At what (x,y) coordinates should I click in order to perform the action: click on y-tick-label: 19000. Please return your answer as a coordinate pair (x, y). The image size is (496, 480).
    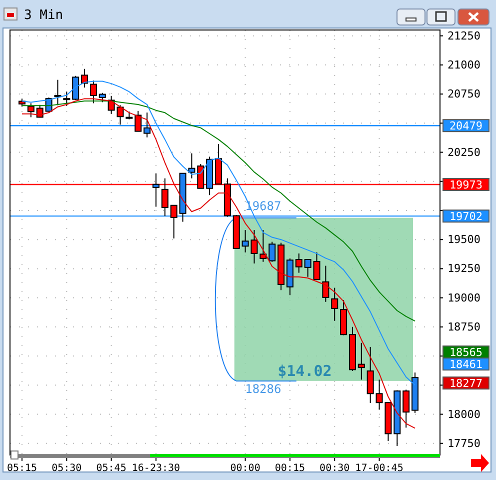
    Looking at the image, I should click on (464, 297).